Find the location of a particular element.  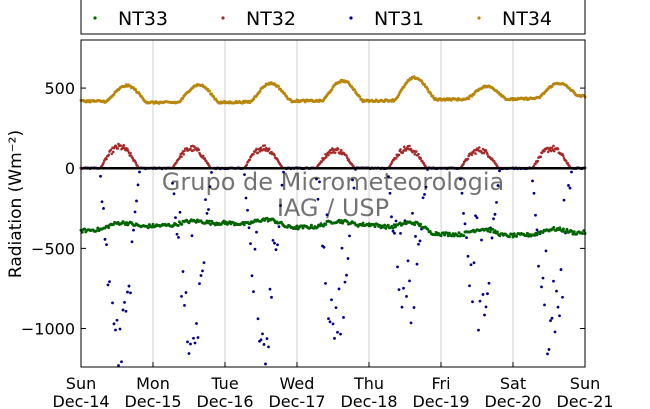

legend-marker-nt32 is located at coordinates (223, 18).